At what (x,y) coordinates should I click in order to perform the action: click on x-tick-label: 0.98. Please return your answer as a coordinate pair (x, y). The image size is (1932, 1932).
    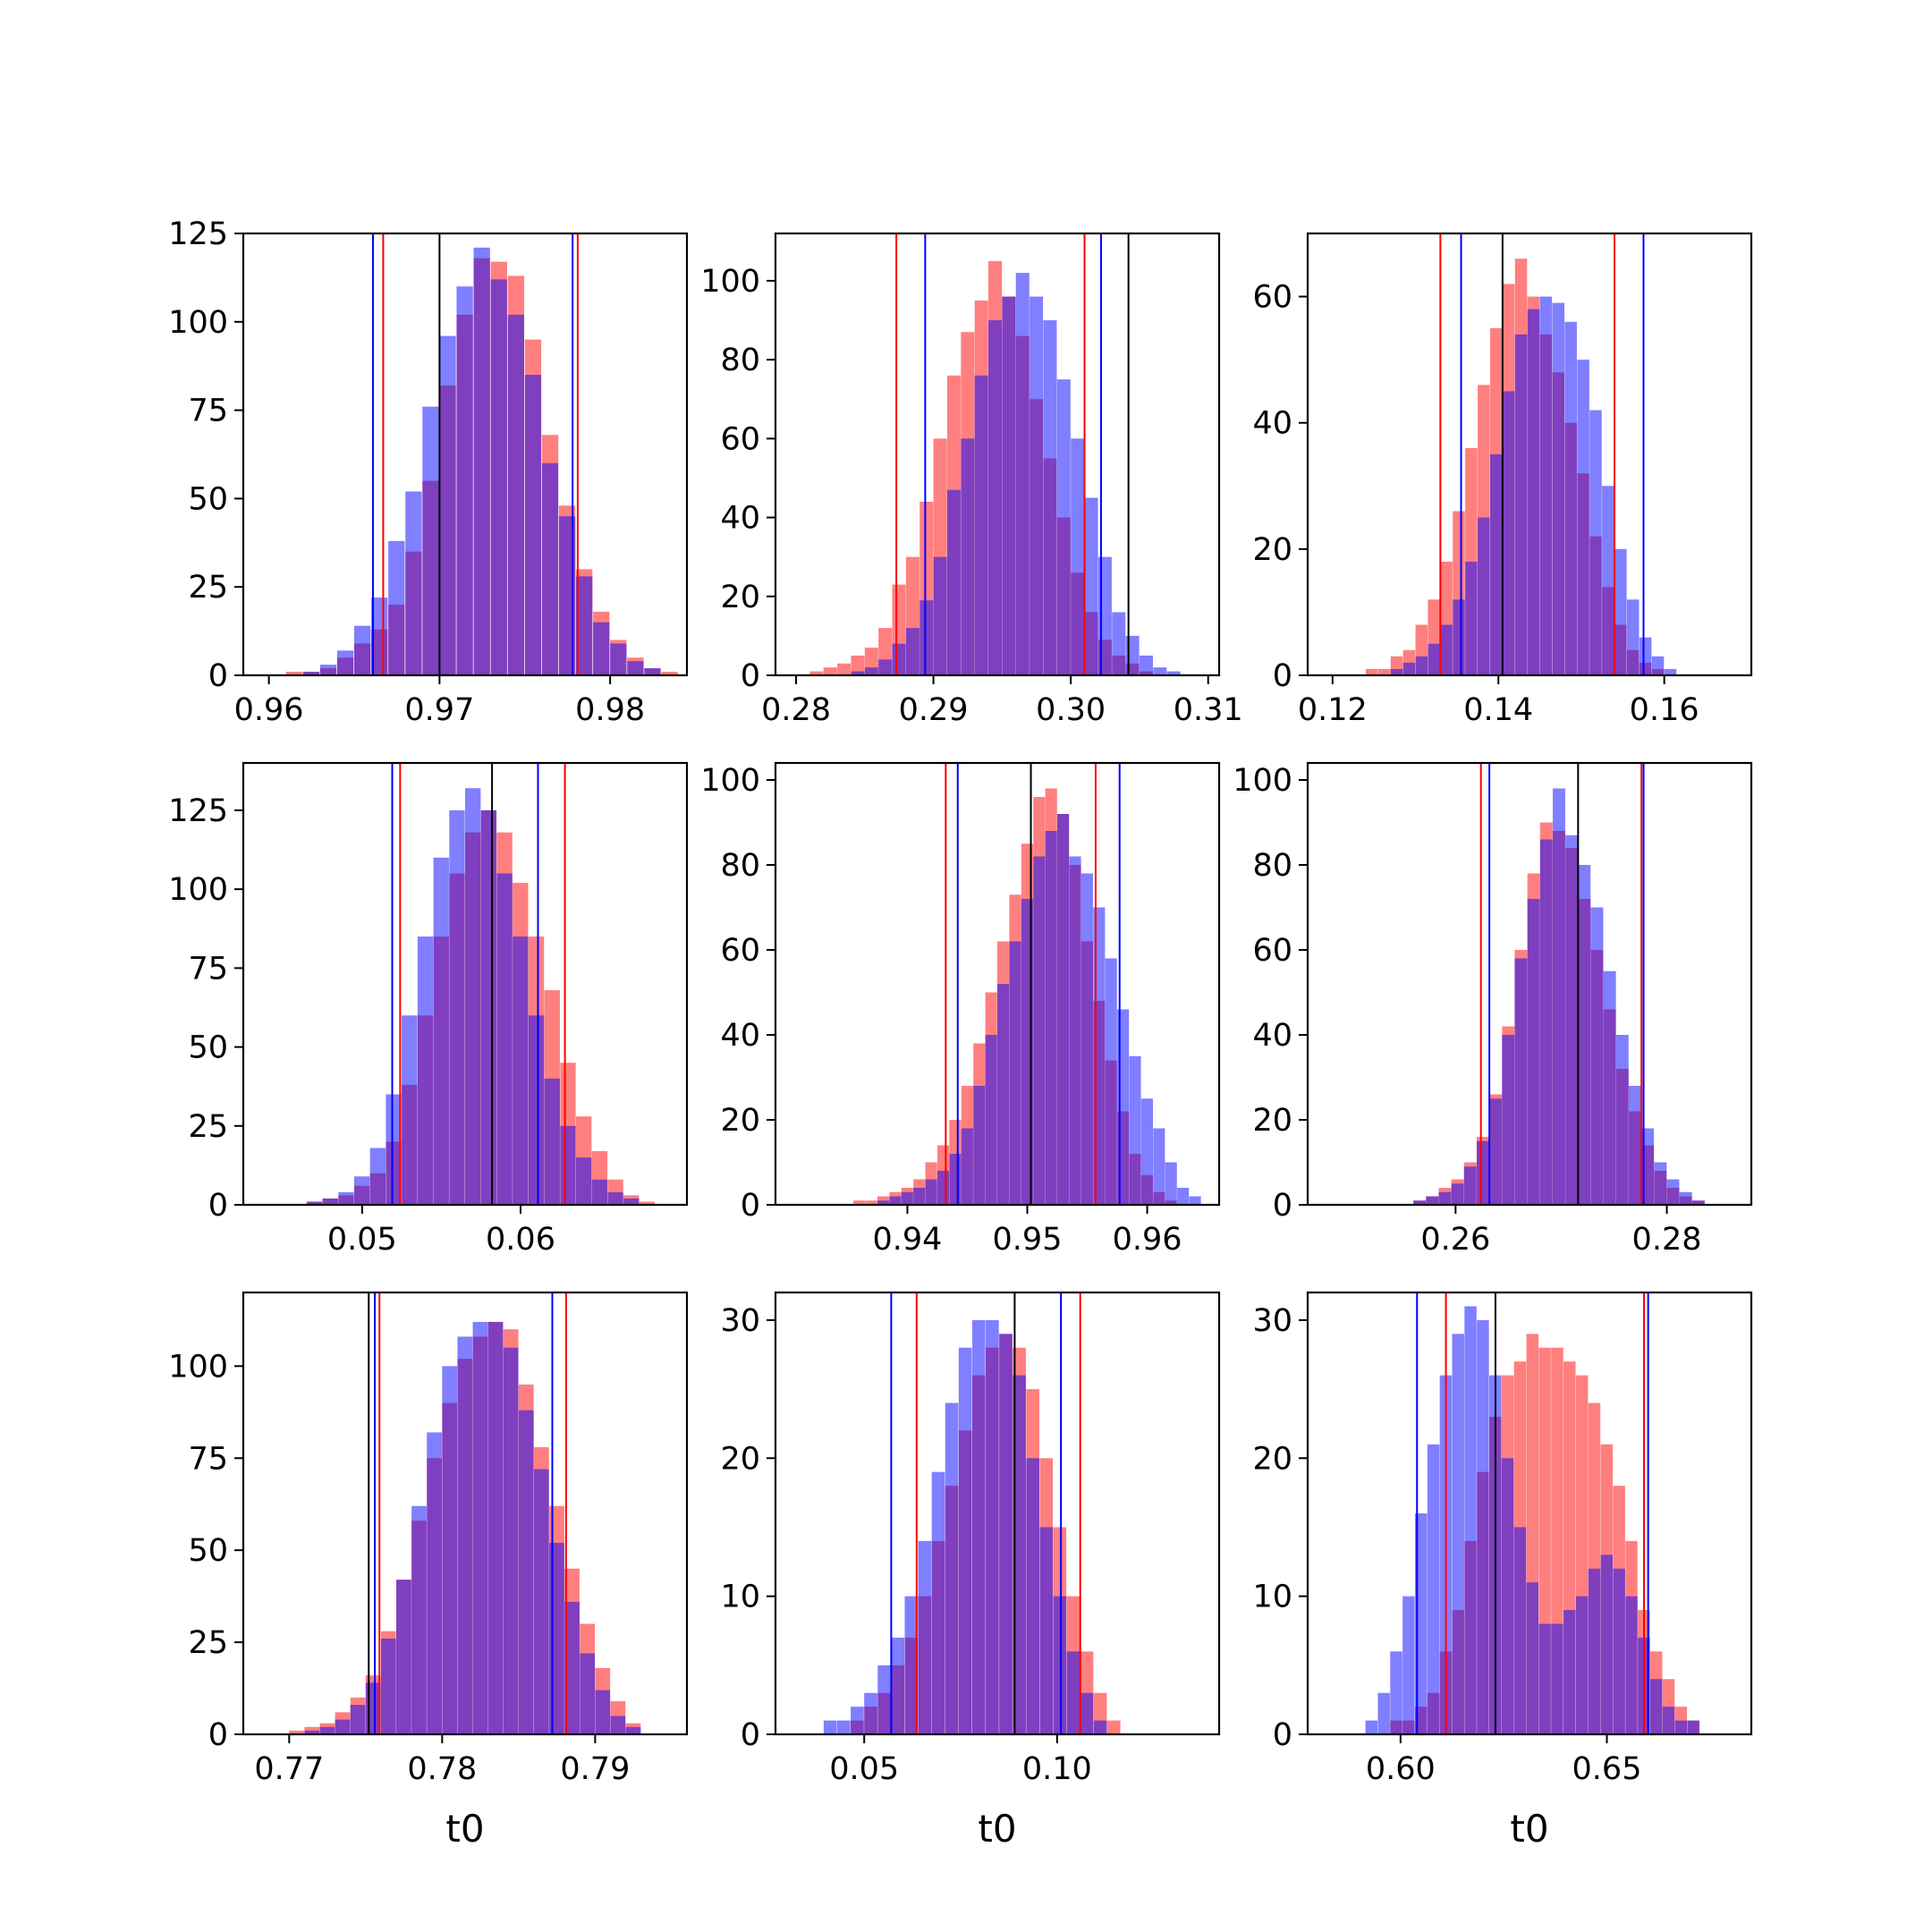
    Looking at the image, I should click on (610, 710).